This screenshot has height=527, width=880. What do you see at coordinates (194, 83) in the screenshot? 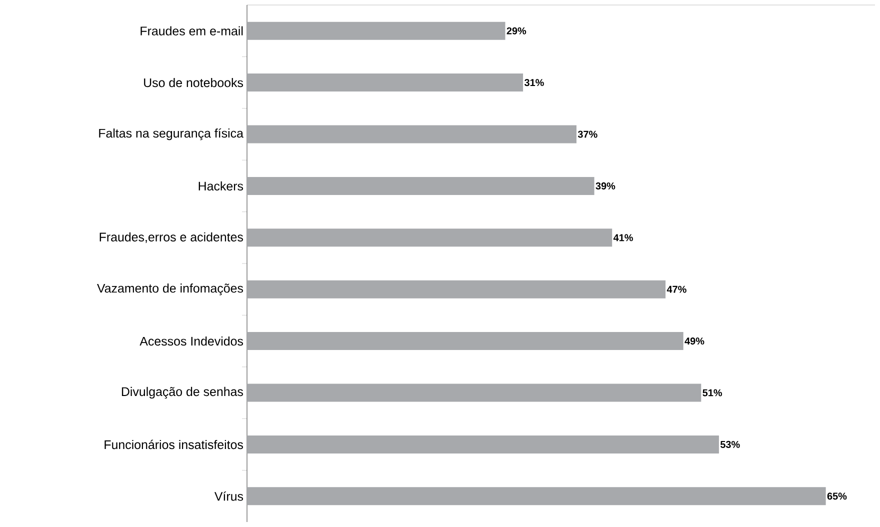
I see `y-tick-label: Uso de notebooks` at bounding box center [194, 83].